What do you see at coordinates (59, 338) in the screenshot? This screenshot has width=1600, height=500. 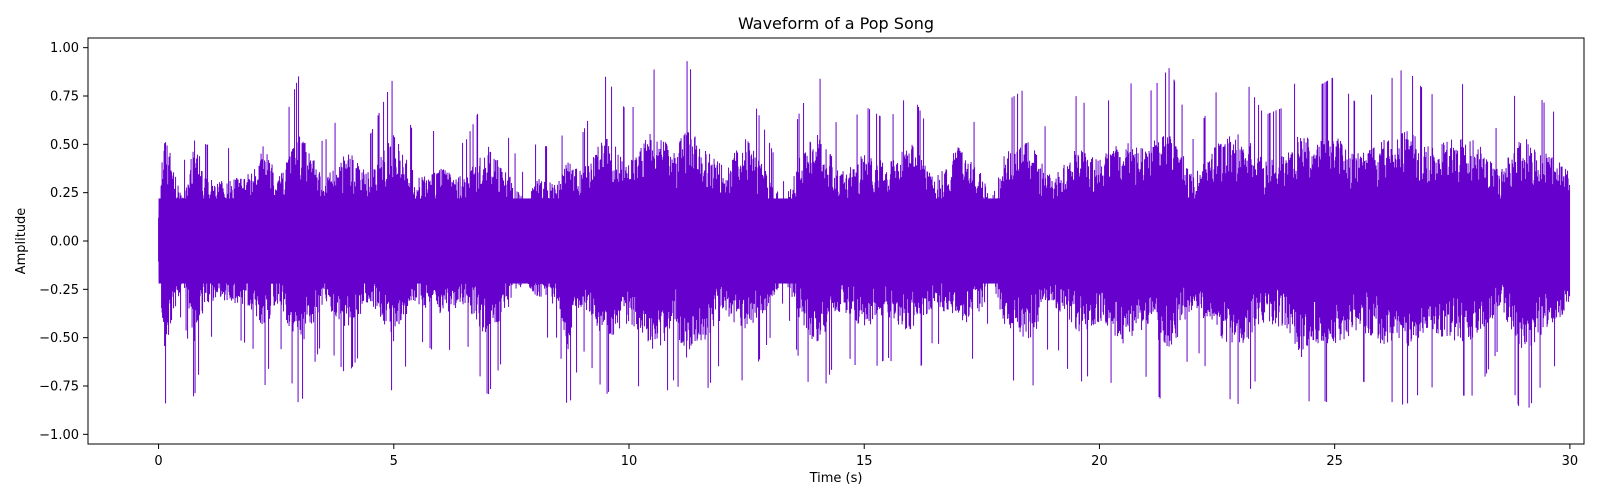 I see `y-tick-label: −0.50` at bounding box center [59, 338].